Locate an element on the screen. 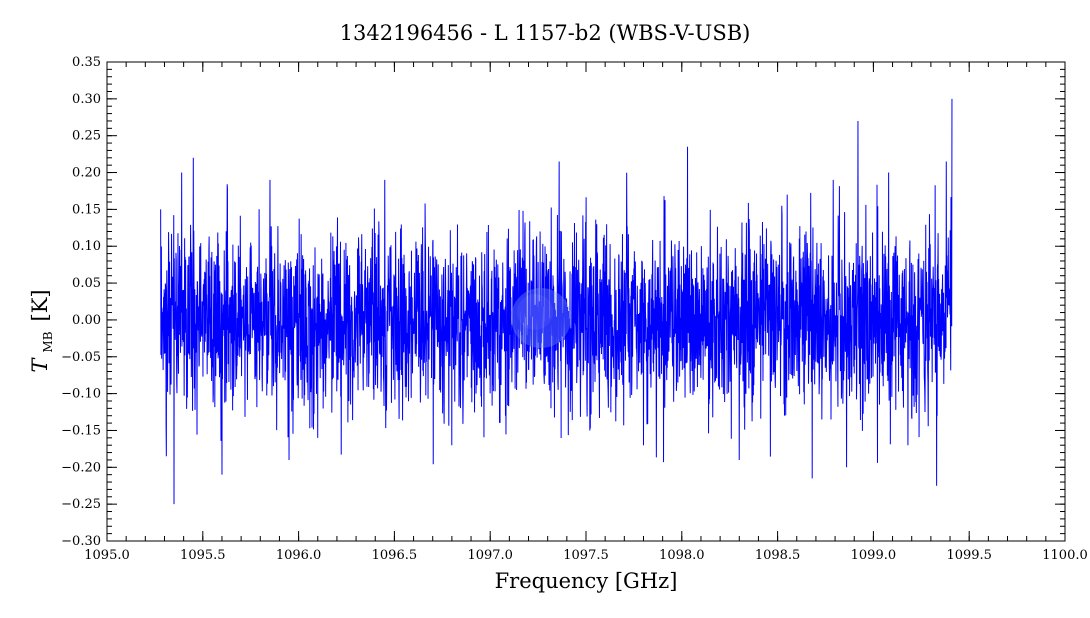 Image resolution: width=1090 pixels, height=618 pixels. y-tick-label: −0.15 is located at coordinates (81, 430).